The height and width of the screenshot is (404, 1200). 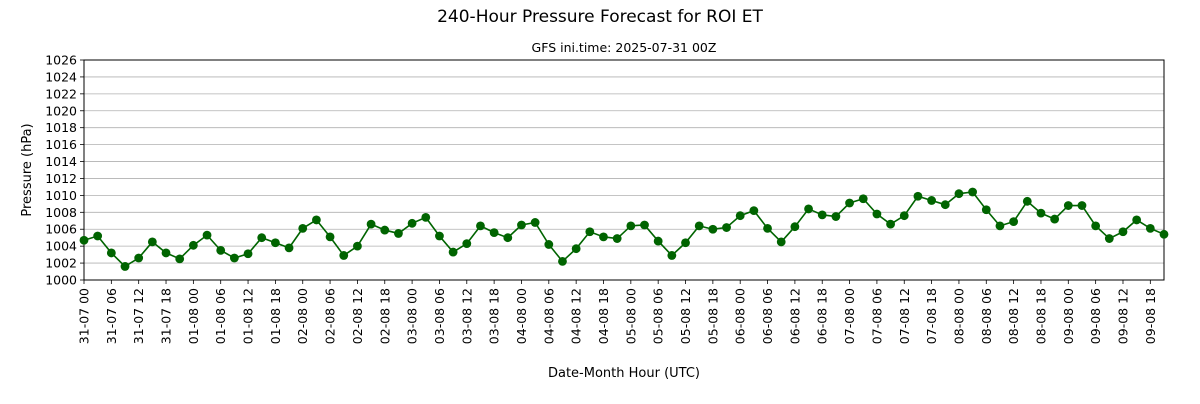 I want to click on x-tick-label: 01-08 12, so click(x=248, y=316).